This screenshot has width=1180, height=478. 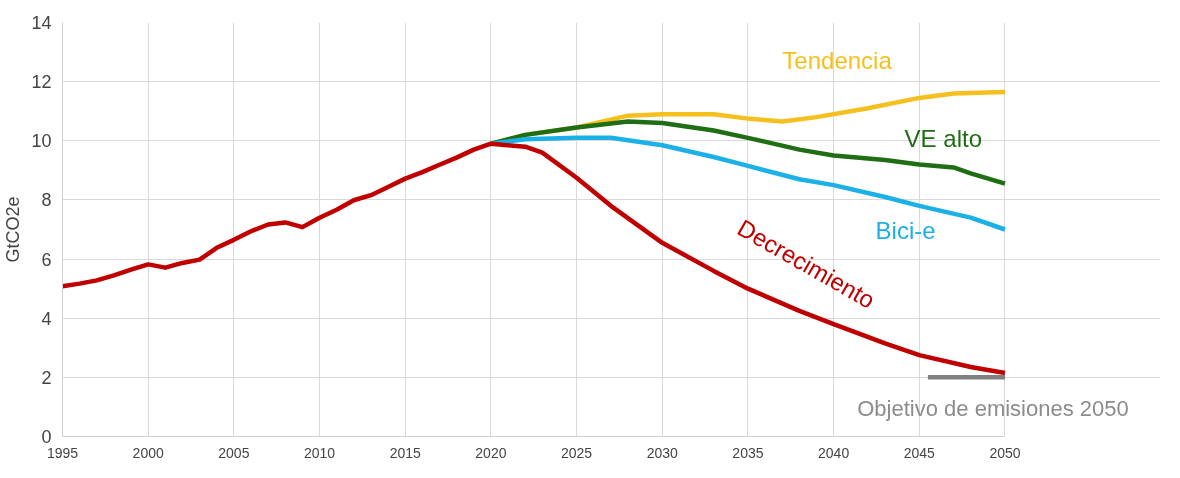 I want to click on x-tick-label: 2010, so click(x=319, y=452).